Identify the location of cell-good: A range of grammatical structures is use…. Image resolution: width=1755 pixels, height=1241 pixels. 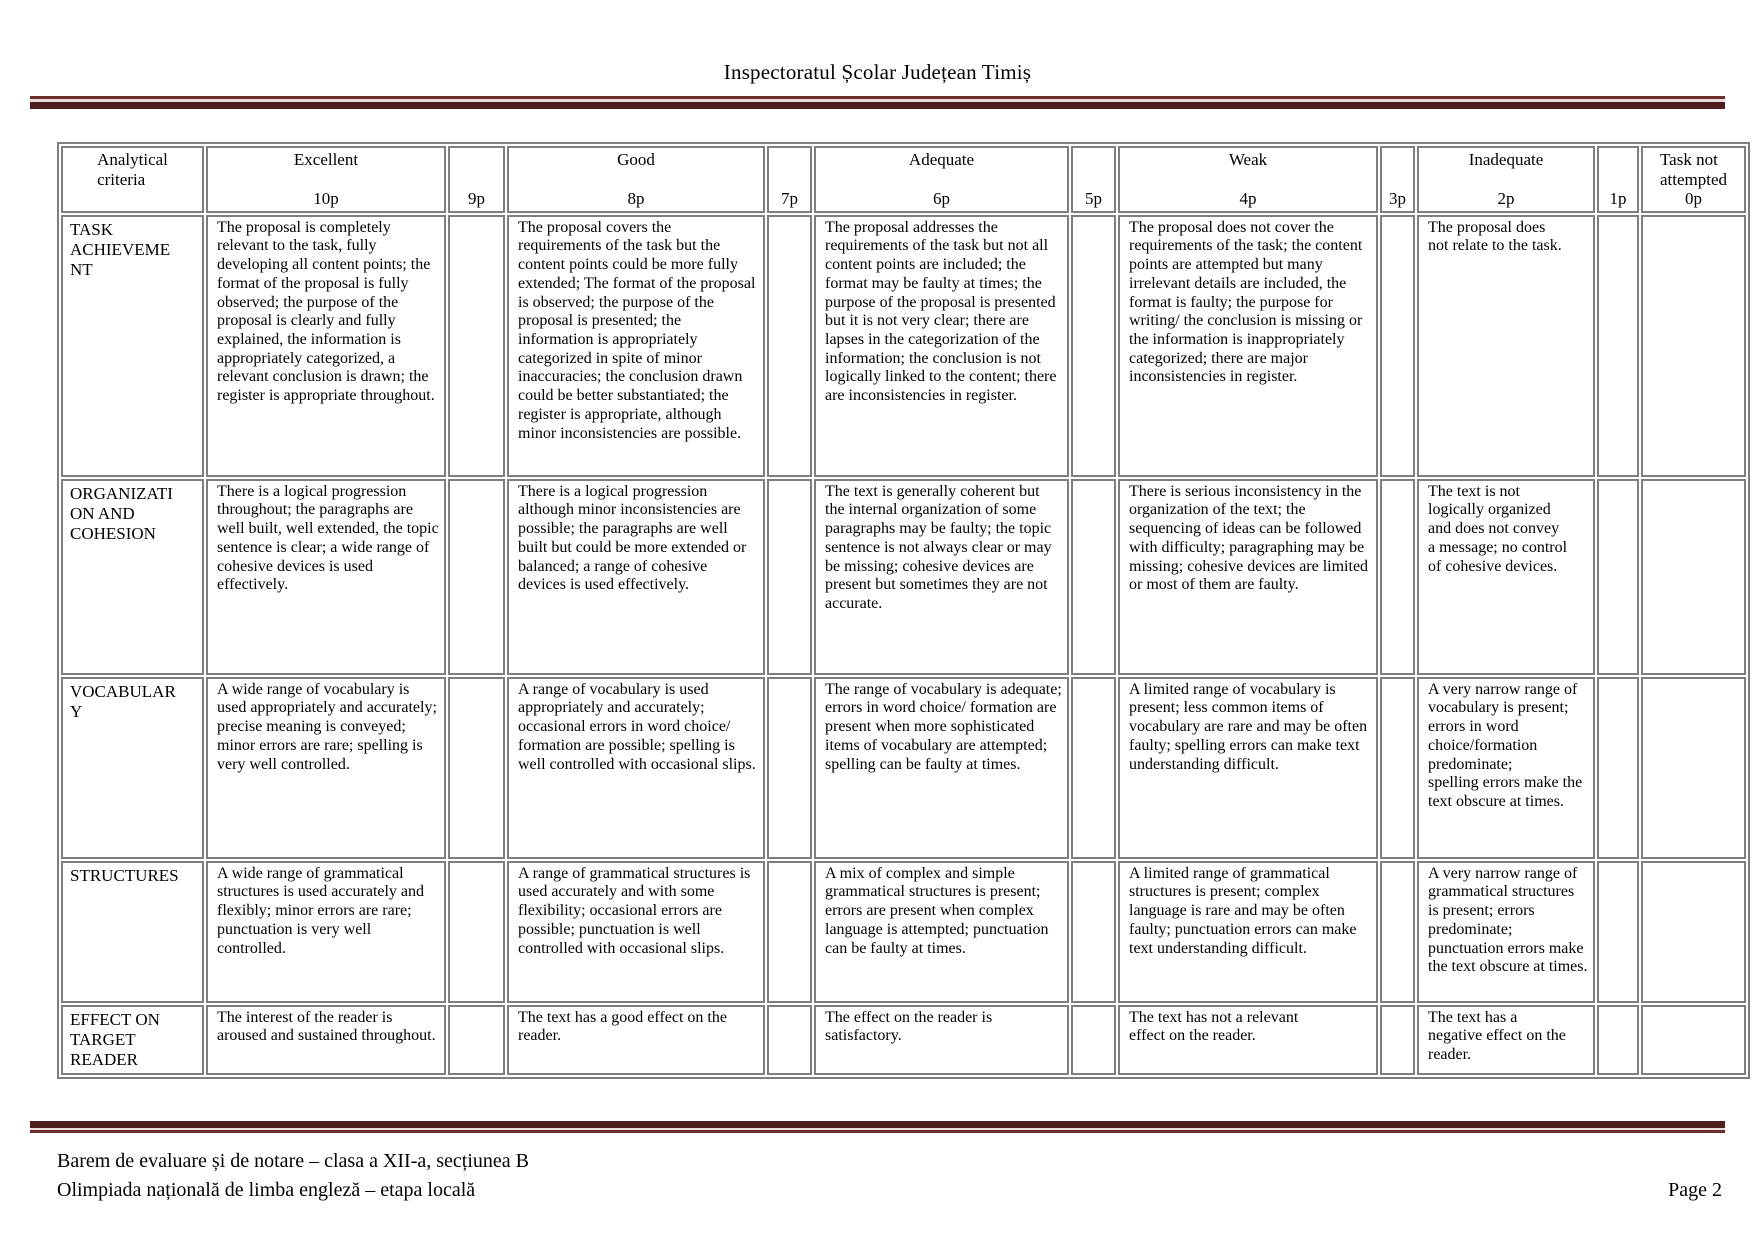
(636, 931).